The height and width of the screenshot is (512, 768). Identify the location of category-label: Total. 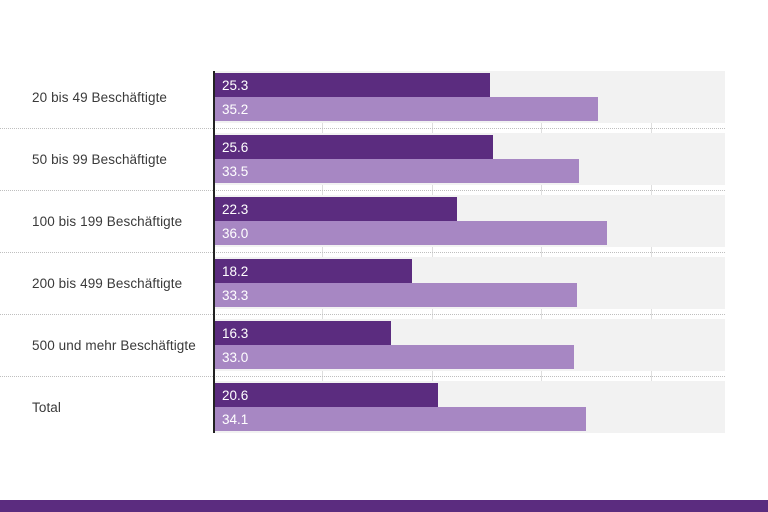
(47, 407).